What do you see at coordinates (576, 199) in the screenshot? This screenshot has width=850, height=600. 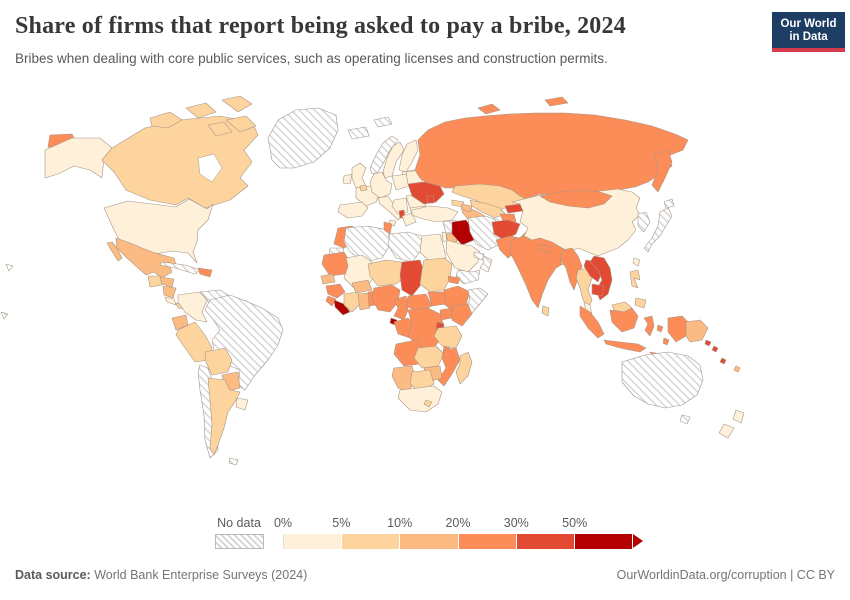 I see `region-mongolia` at bounding box center [576, 199].